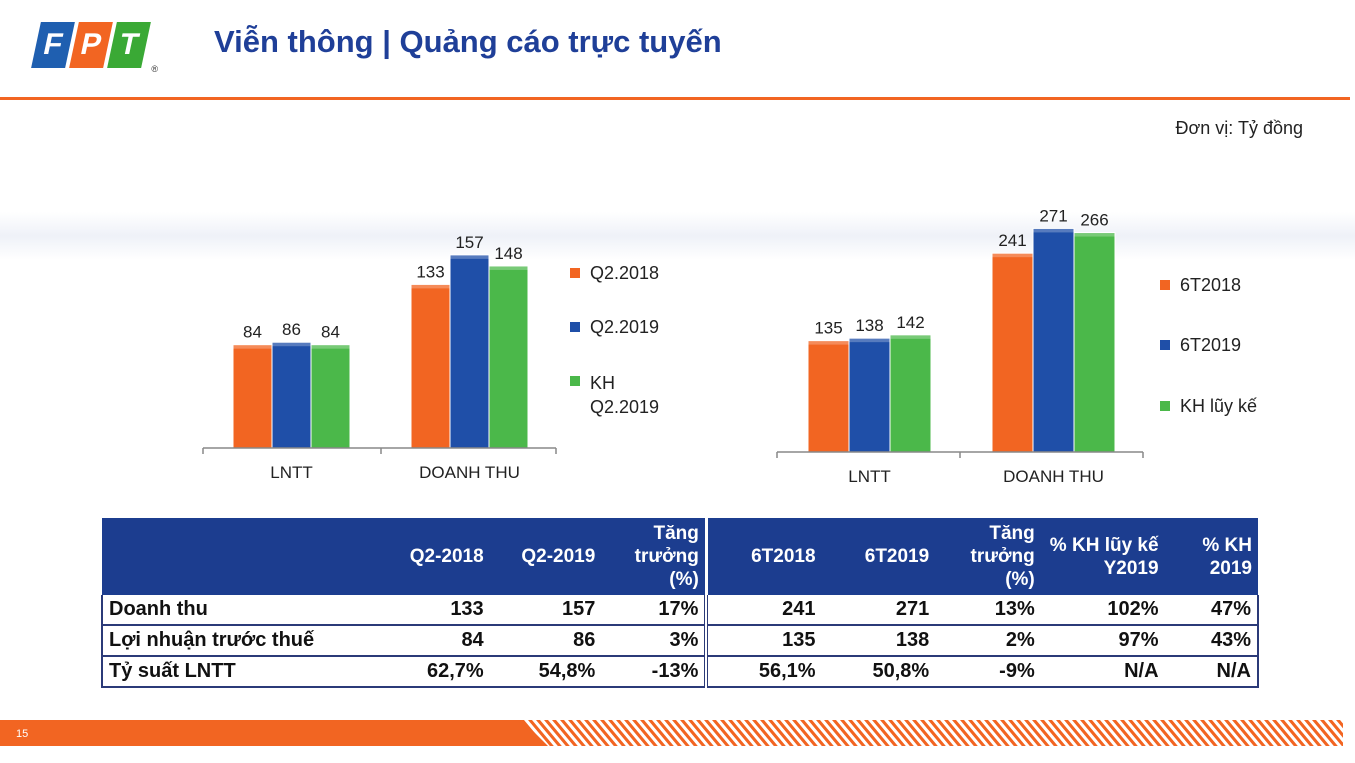  I want to click on table-cell: 2%, so click(988, 641).